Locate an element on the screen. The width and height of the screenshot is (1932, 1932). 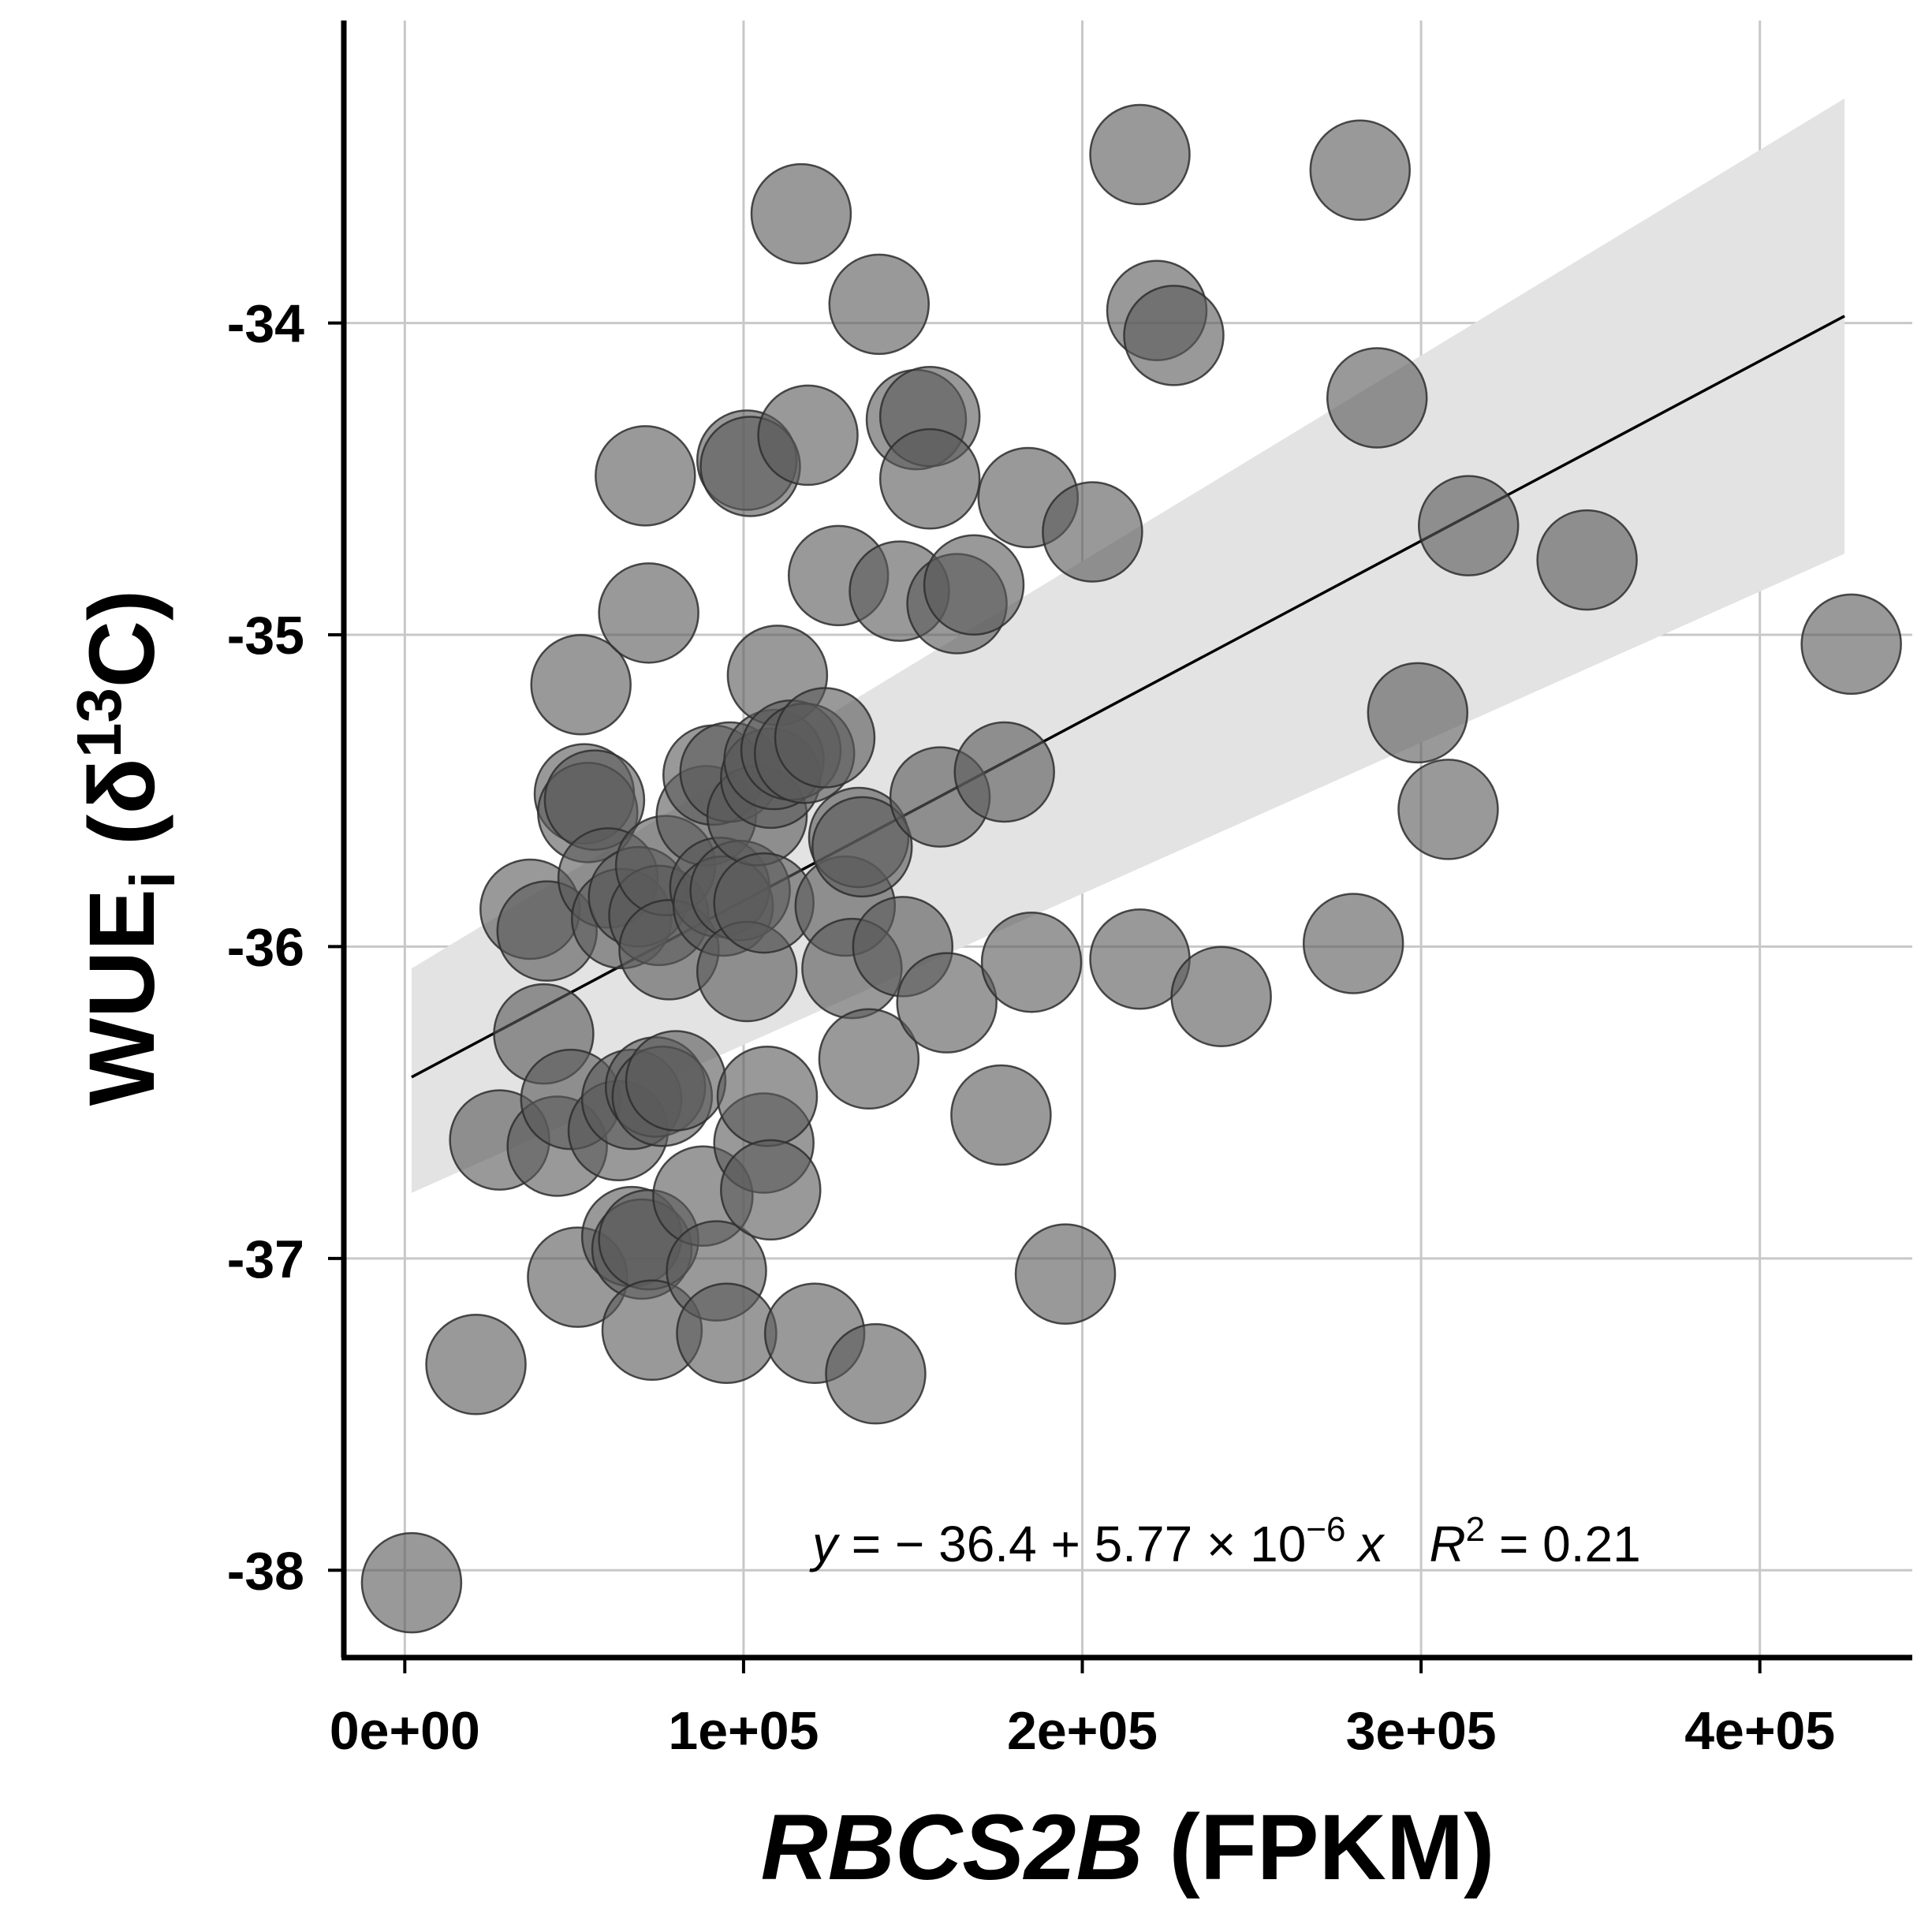
x-tick-label: 3e+05 is located at coordinates (1421, 1731).